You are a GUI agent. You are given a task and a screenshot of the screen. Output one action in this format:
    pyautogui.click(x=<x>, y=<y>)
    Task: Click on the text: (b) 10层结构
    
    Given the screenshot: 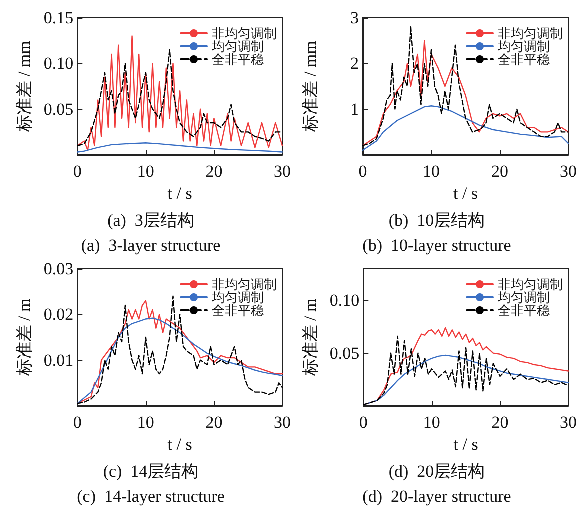 What is the action you would take?
    pyautogui.click(x=437, y=220)
    